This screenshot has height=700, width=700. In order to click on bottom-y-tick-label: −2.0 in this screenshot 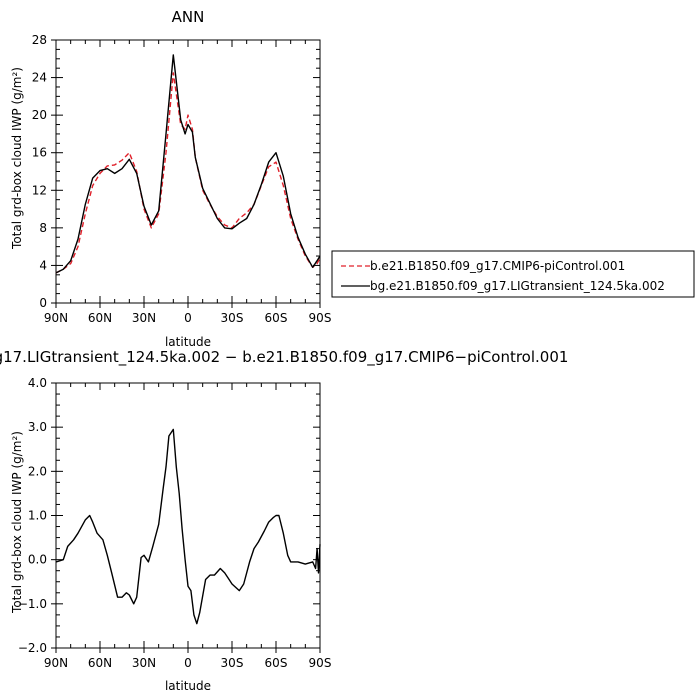, I will do `click(32, 648)`.